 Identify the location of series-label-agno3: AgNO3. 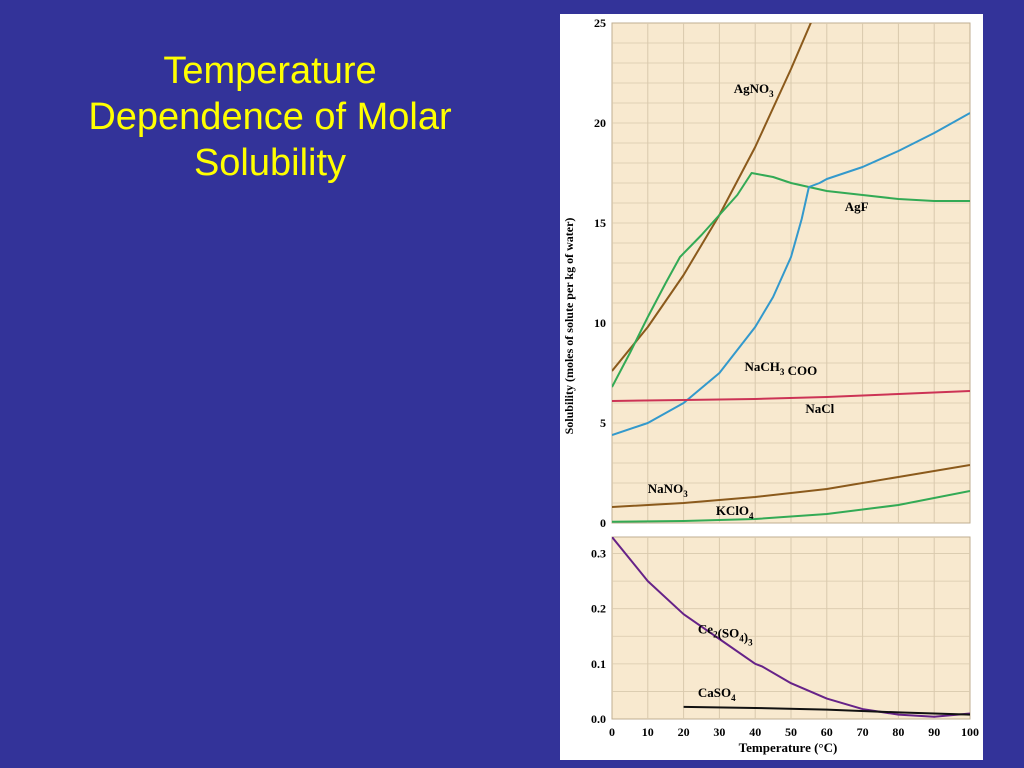
(754, 90).